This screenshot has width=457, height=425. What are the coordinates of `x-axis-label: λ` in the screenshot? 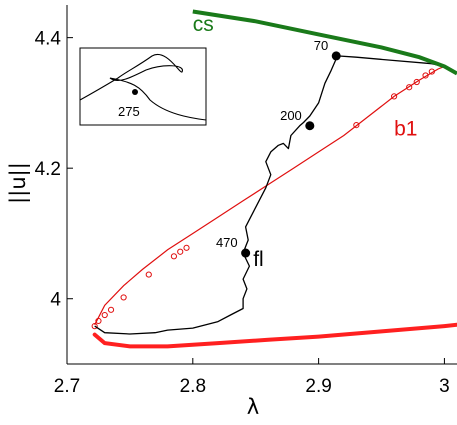 It's located at (253, 407).